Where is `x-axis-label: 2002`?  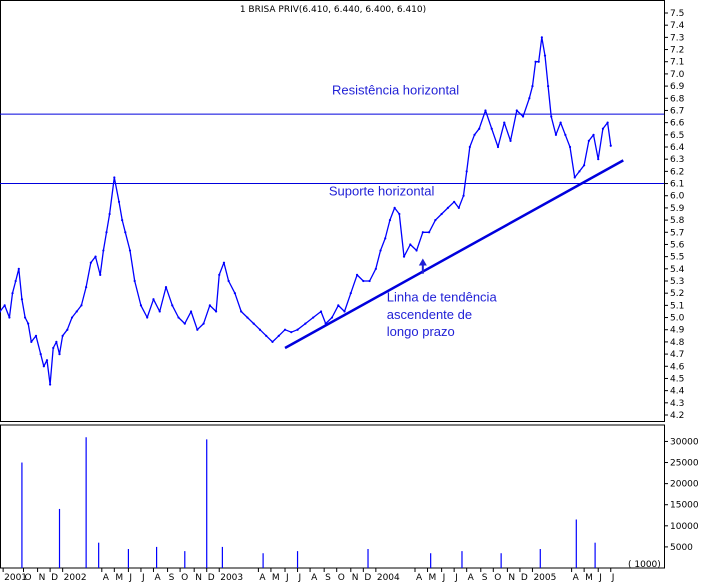
x-axis-label: 2002 is located at coordinates (75, 577).